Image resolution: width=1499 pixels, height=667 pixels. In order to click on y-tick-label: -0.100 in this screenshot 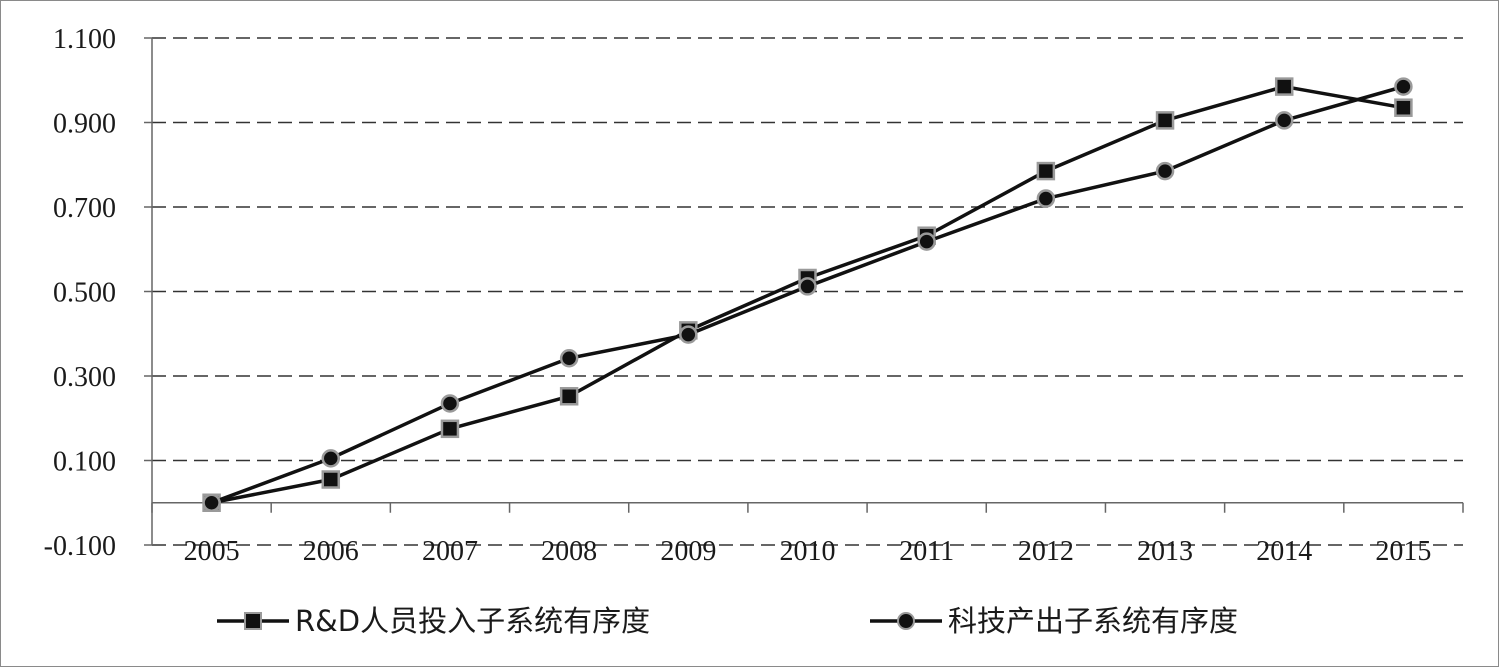, I will do `click(80, 546)`.